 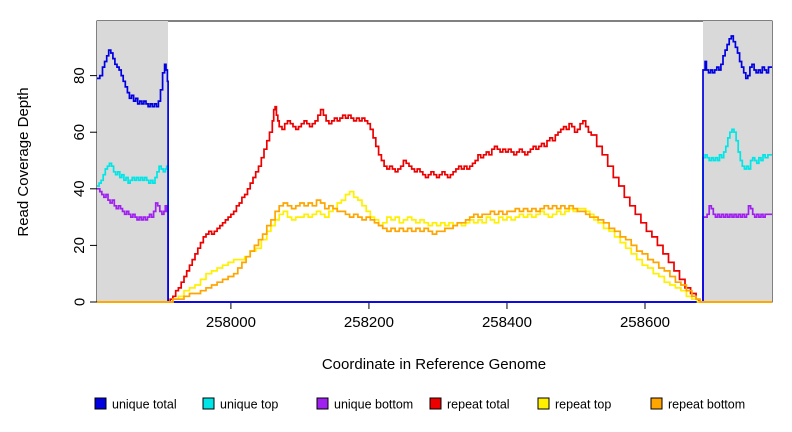 I want to click on x-tick-label: 258000, so click(x=231, y=322).